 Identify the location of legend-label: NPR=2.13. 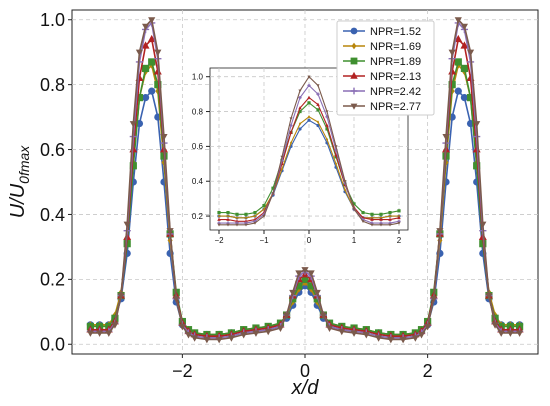
(395, 77).